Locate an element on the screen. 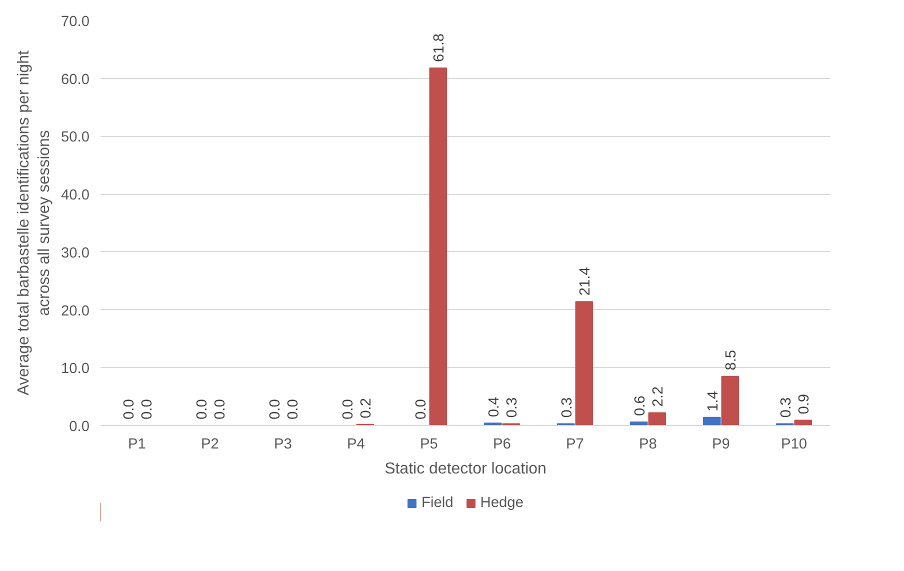 The image size is (904, 571). x-tick-label: P10 is located at coordinates (794, 444).